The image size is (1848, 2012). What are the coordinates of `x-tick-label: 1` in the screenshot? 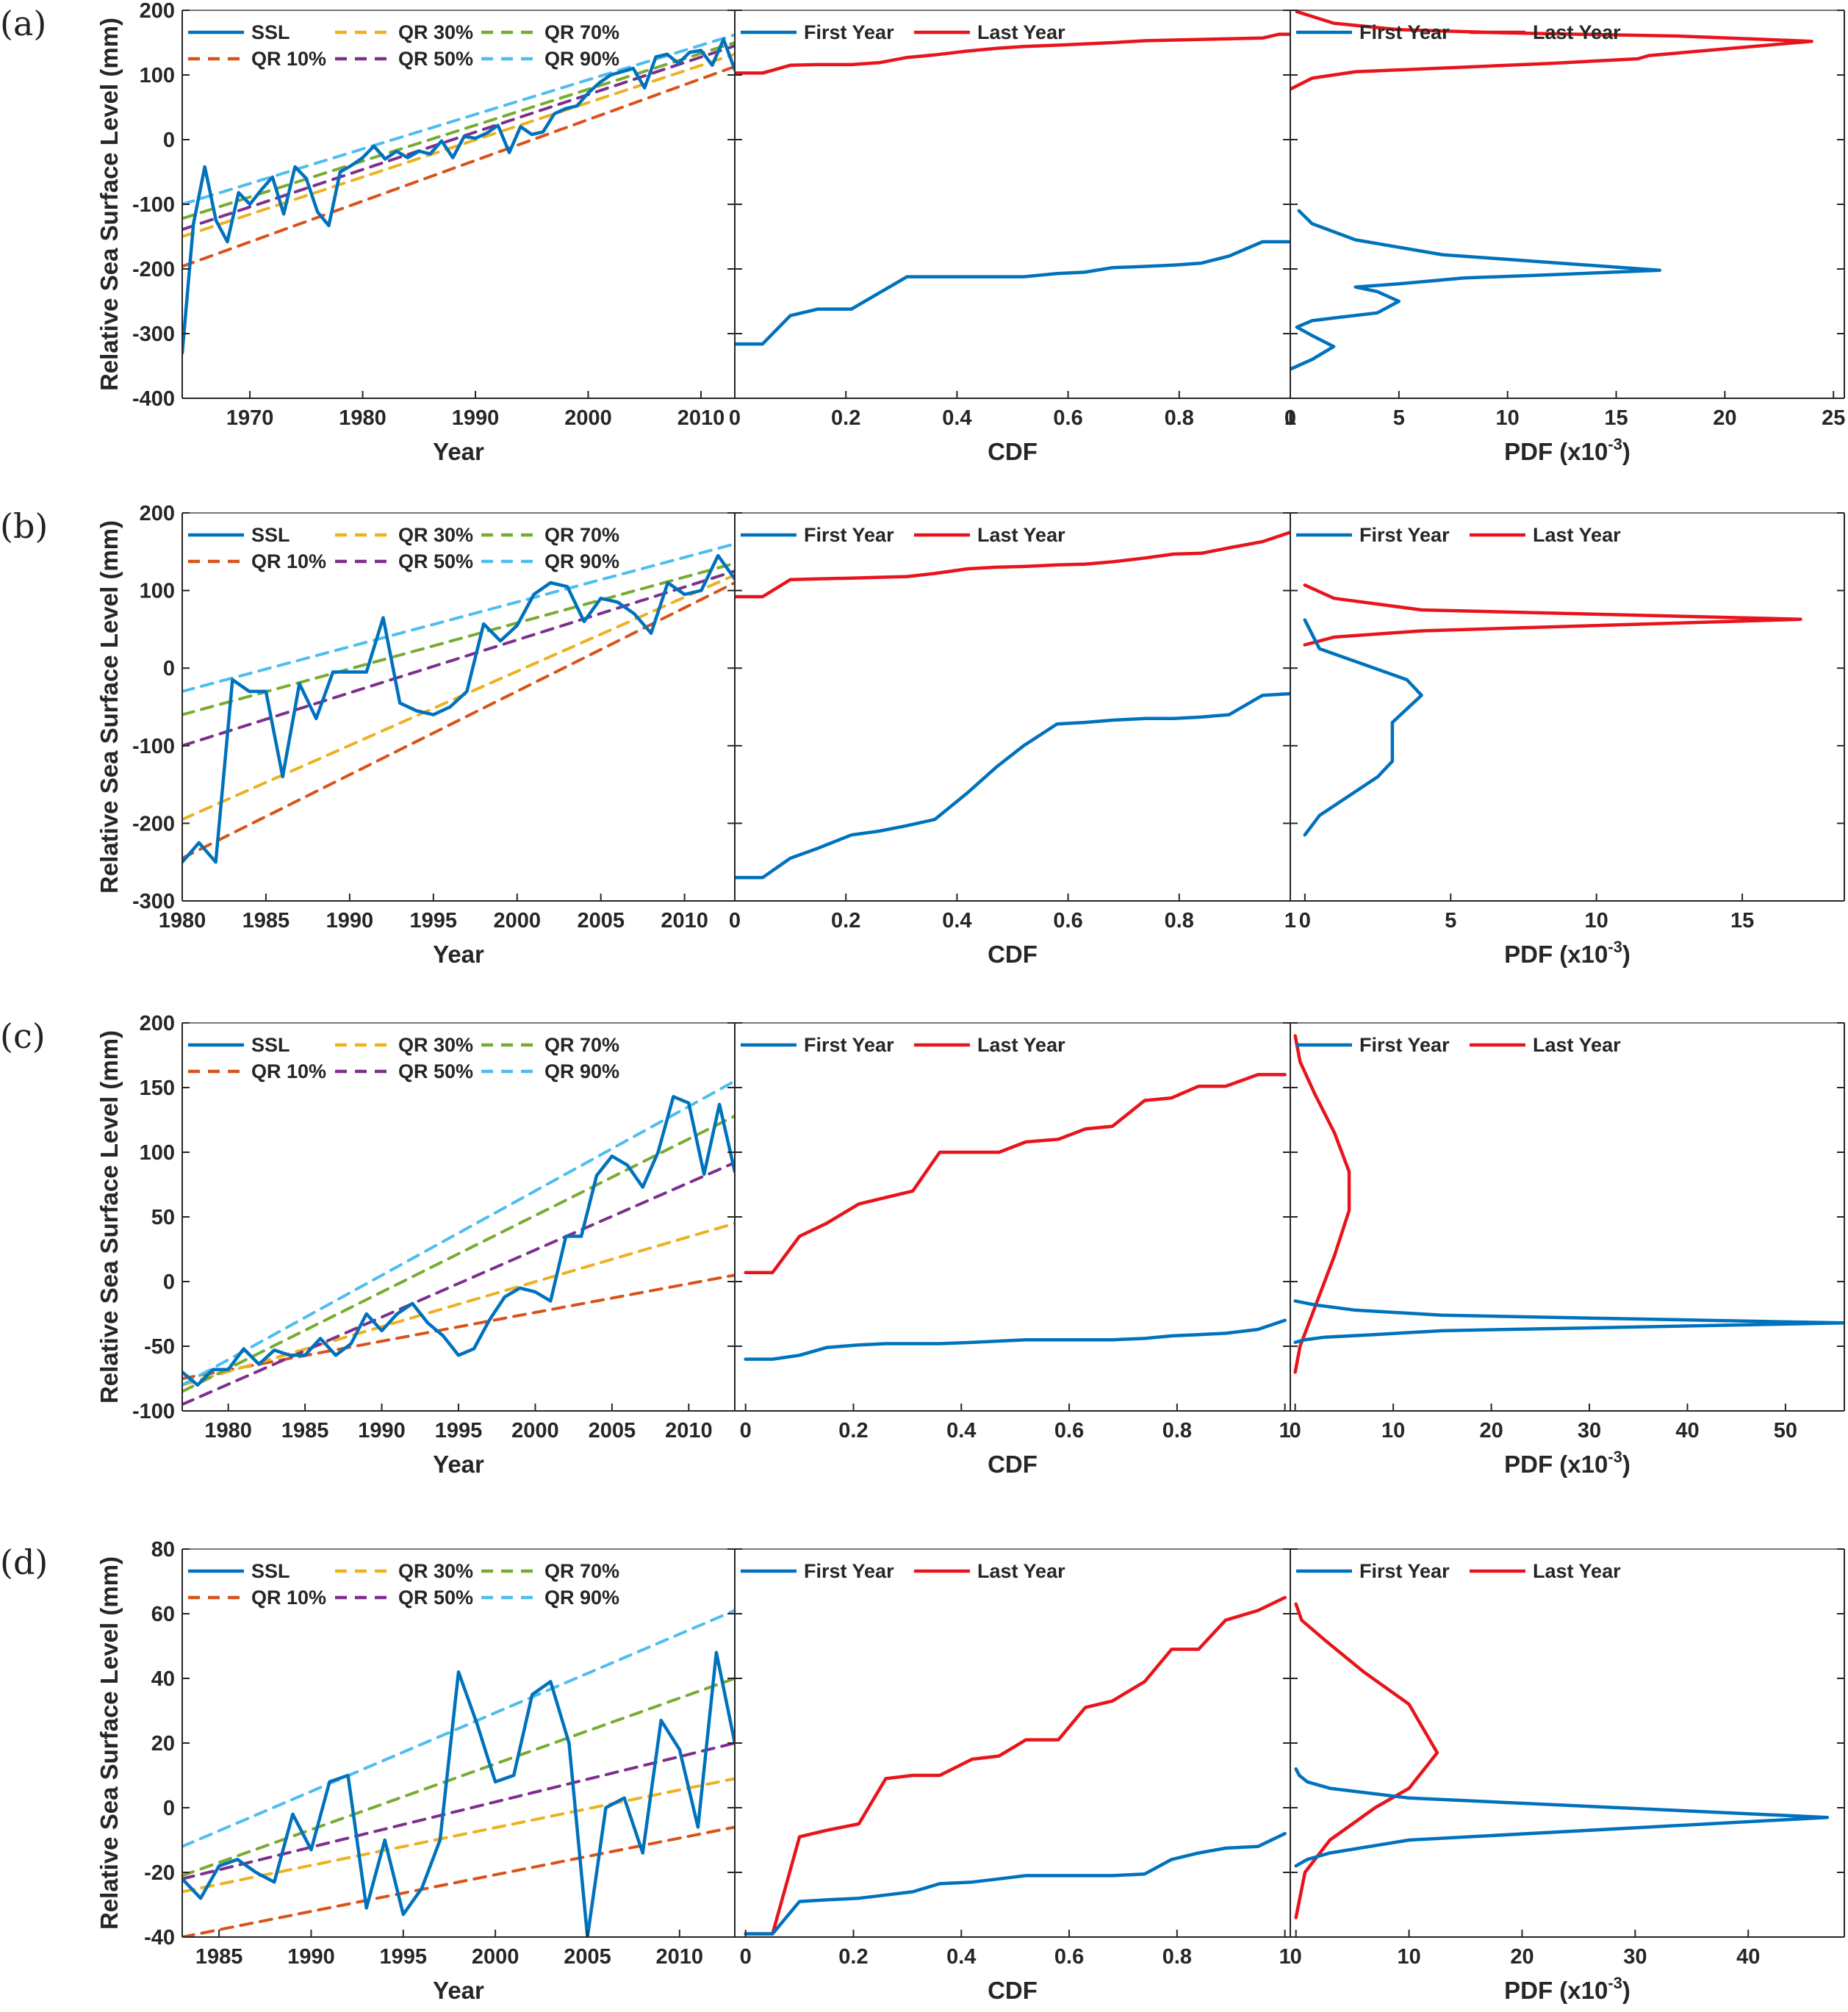 It's located at (1290, 418).